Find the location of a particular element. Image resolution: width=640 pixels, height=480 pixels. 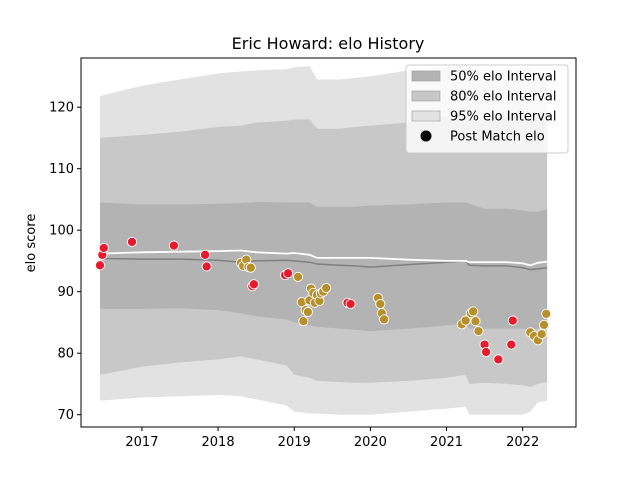

y-tick-label: 110 is located at coordinates (61, 169).